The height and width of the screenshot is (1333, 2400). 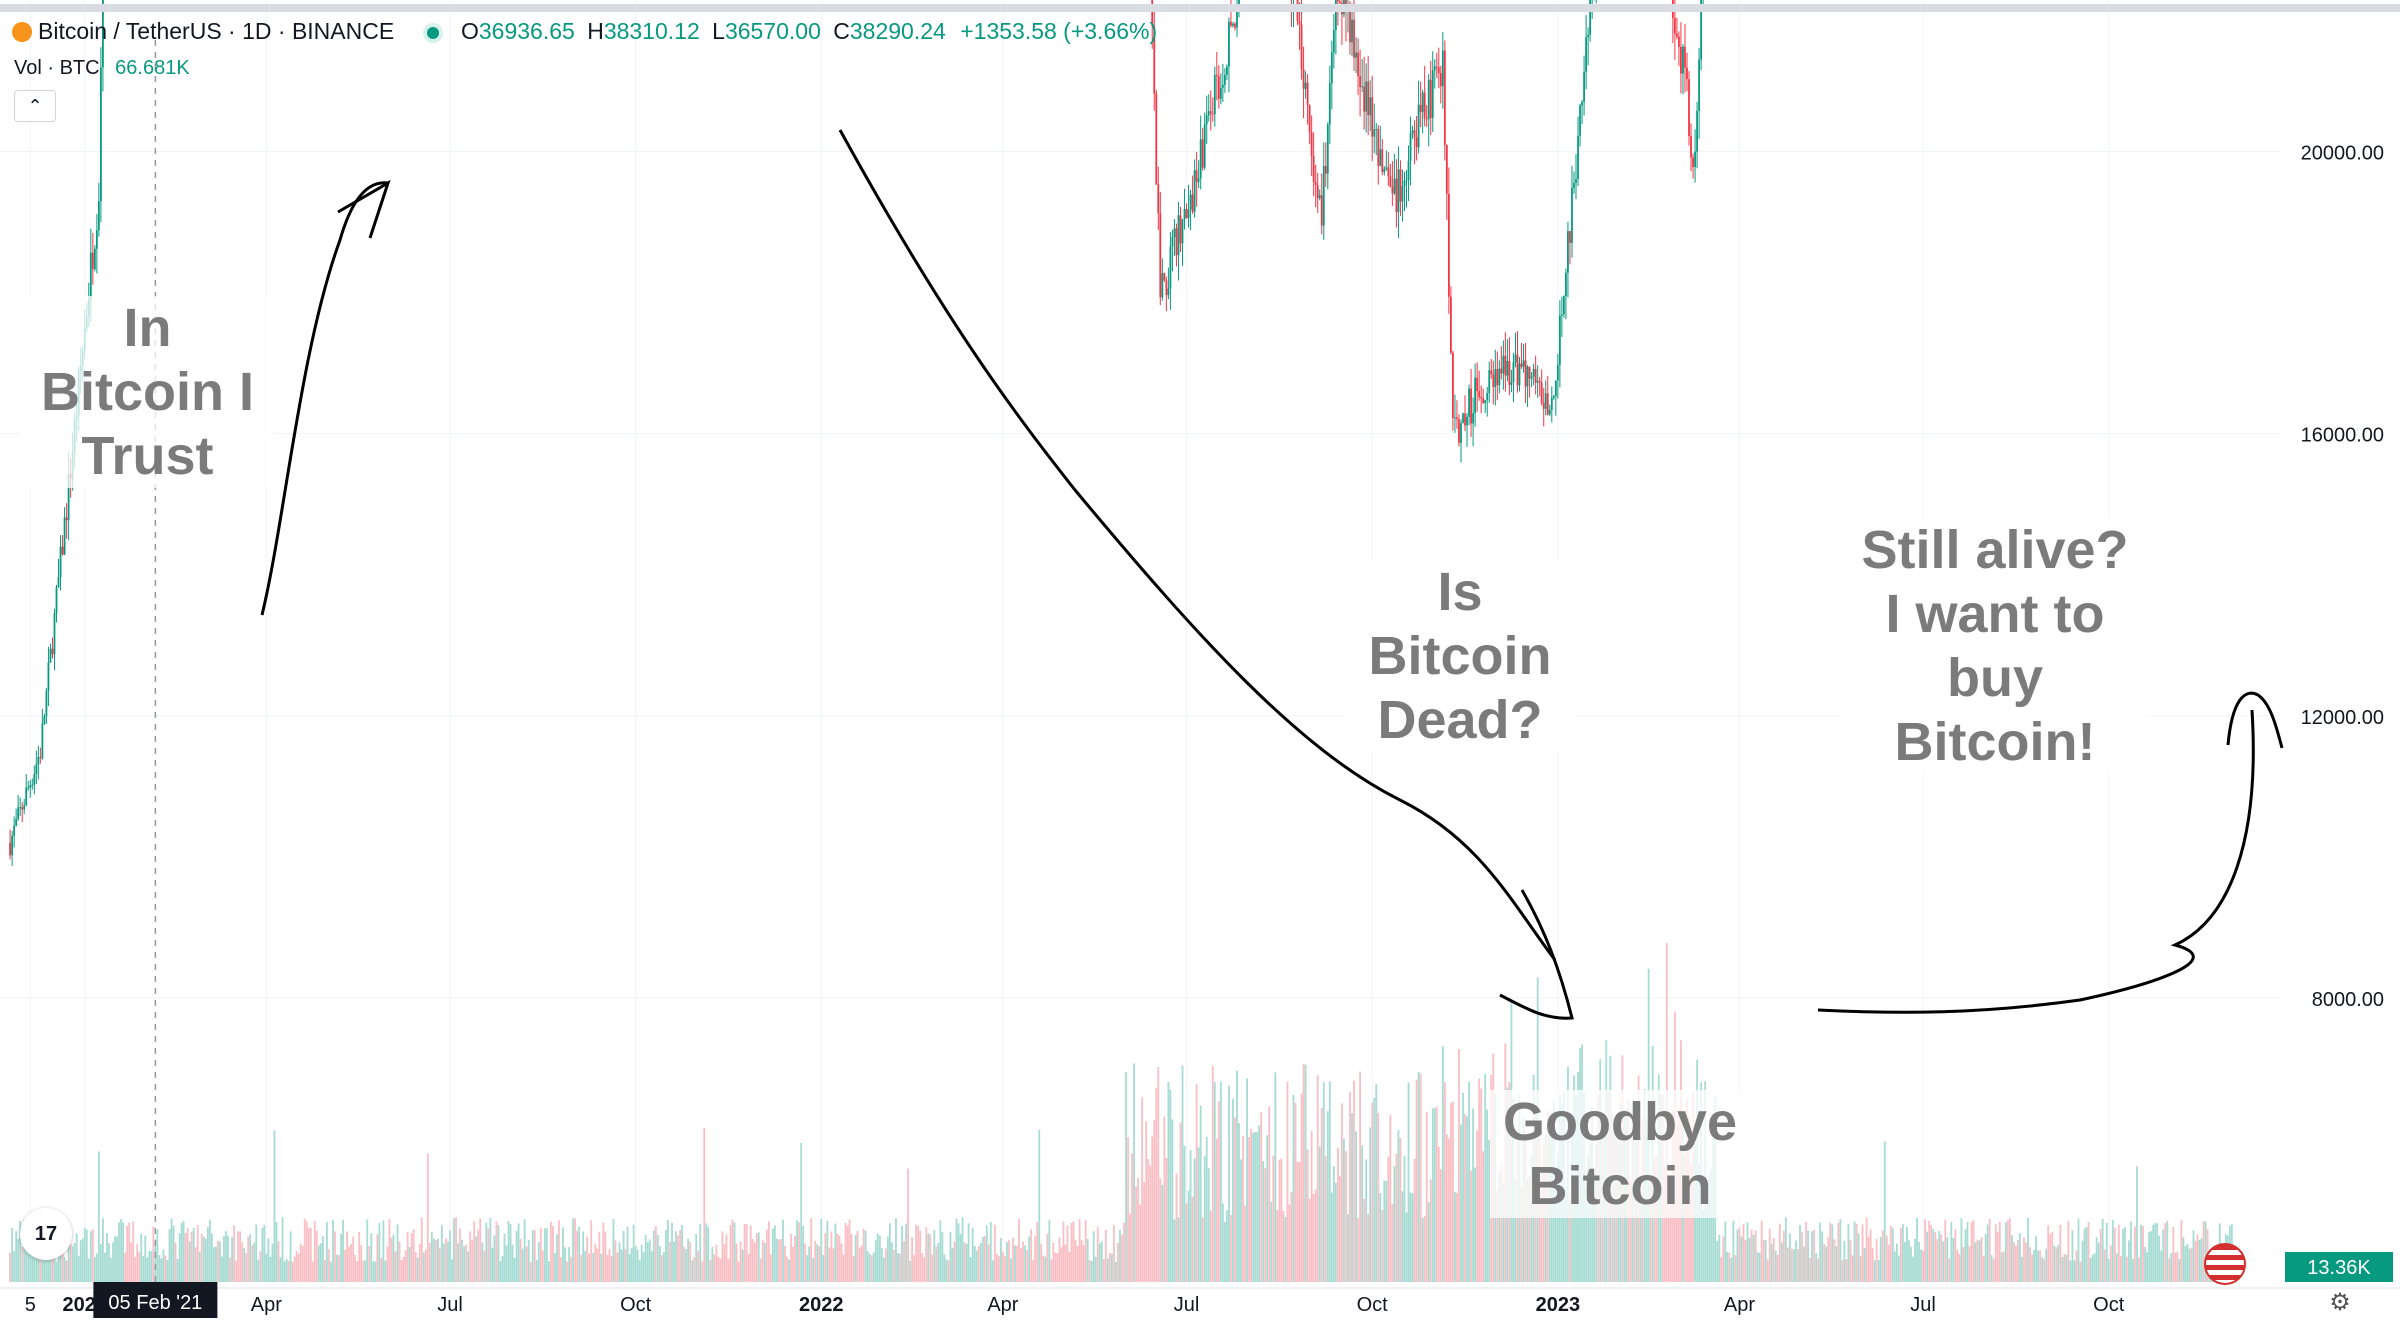 I want to click on ohlc-h-label: H, so click(x=595, y=31).